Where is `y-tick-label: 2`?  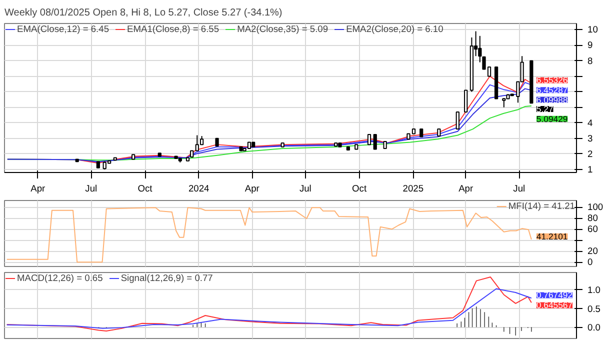 y-tick-label: 2 is located at coordinates (590, 153).